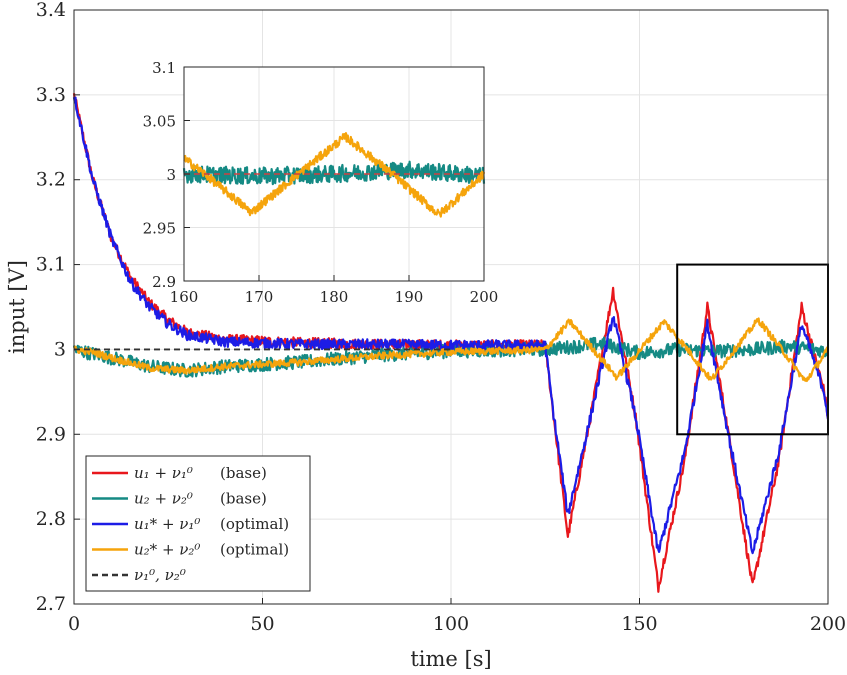 The image size is (847, 675). Describe the element at coordinates (74, 624) in the screenshot. I see `main-x-tick-label: 0` at that location.